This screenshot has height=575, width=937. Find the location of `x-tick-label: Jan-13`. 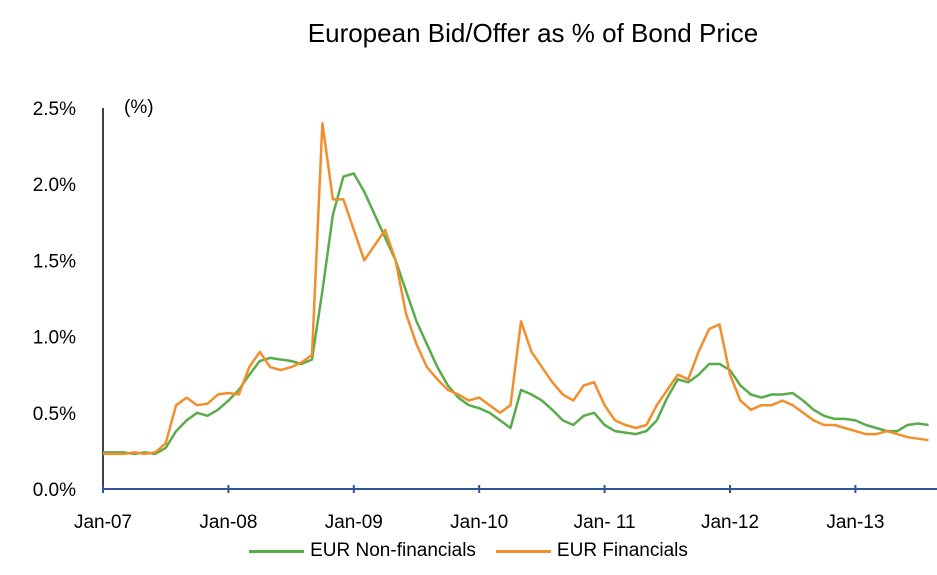

x-tick-label: Jan-13 is located at coordinates (855, 522).